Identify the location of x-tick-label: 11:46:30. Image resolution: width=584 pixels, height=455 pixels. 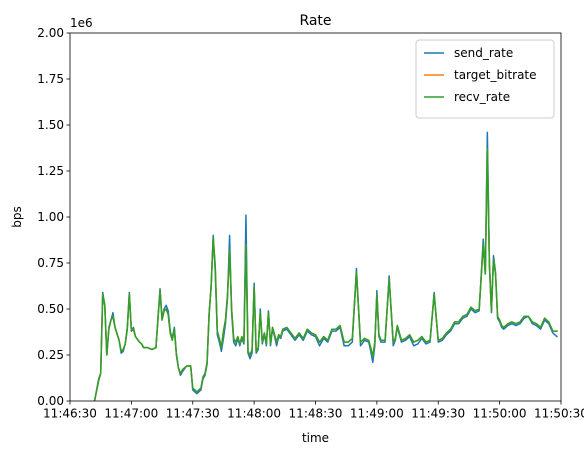
(70, 414).